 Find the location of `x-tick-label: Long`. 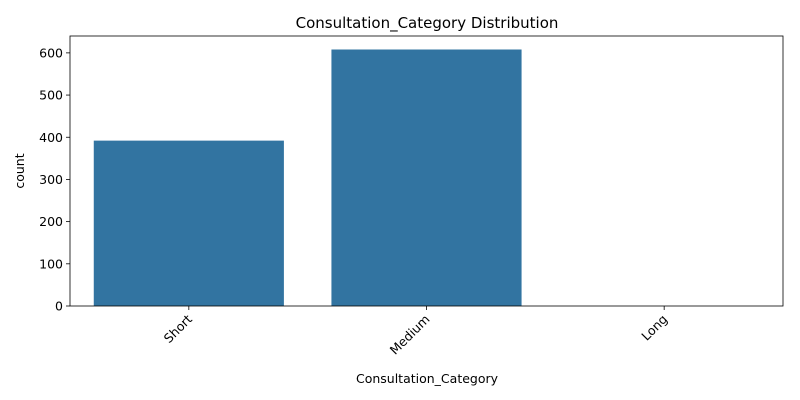

x-tick-label: Long is located at coordinates (654, 328).